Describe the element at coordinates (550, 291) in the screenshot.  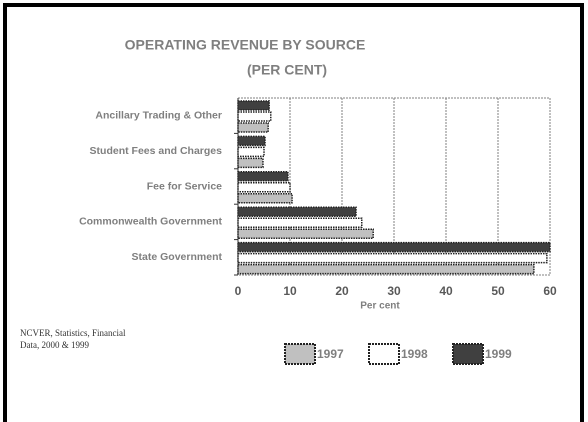
I see `x-tick-label: 60` at that location.